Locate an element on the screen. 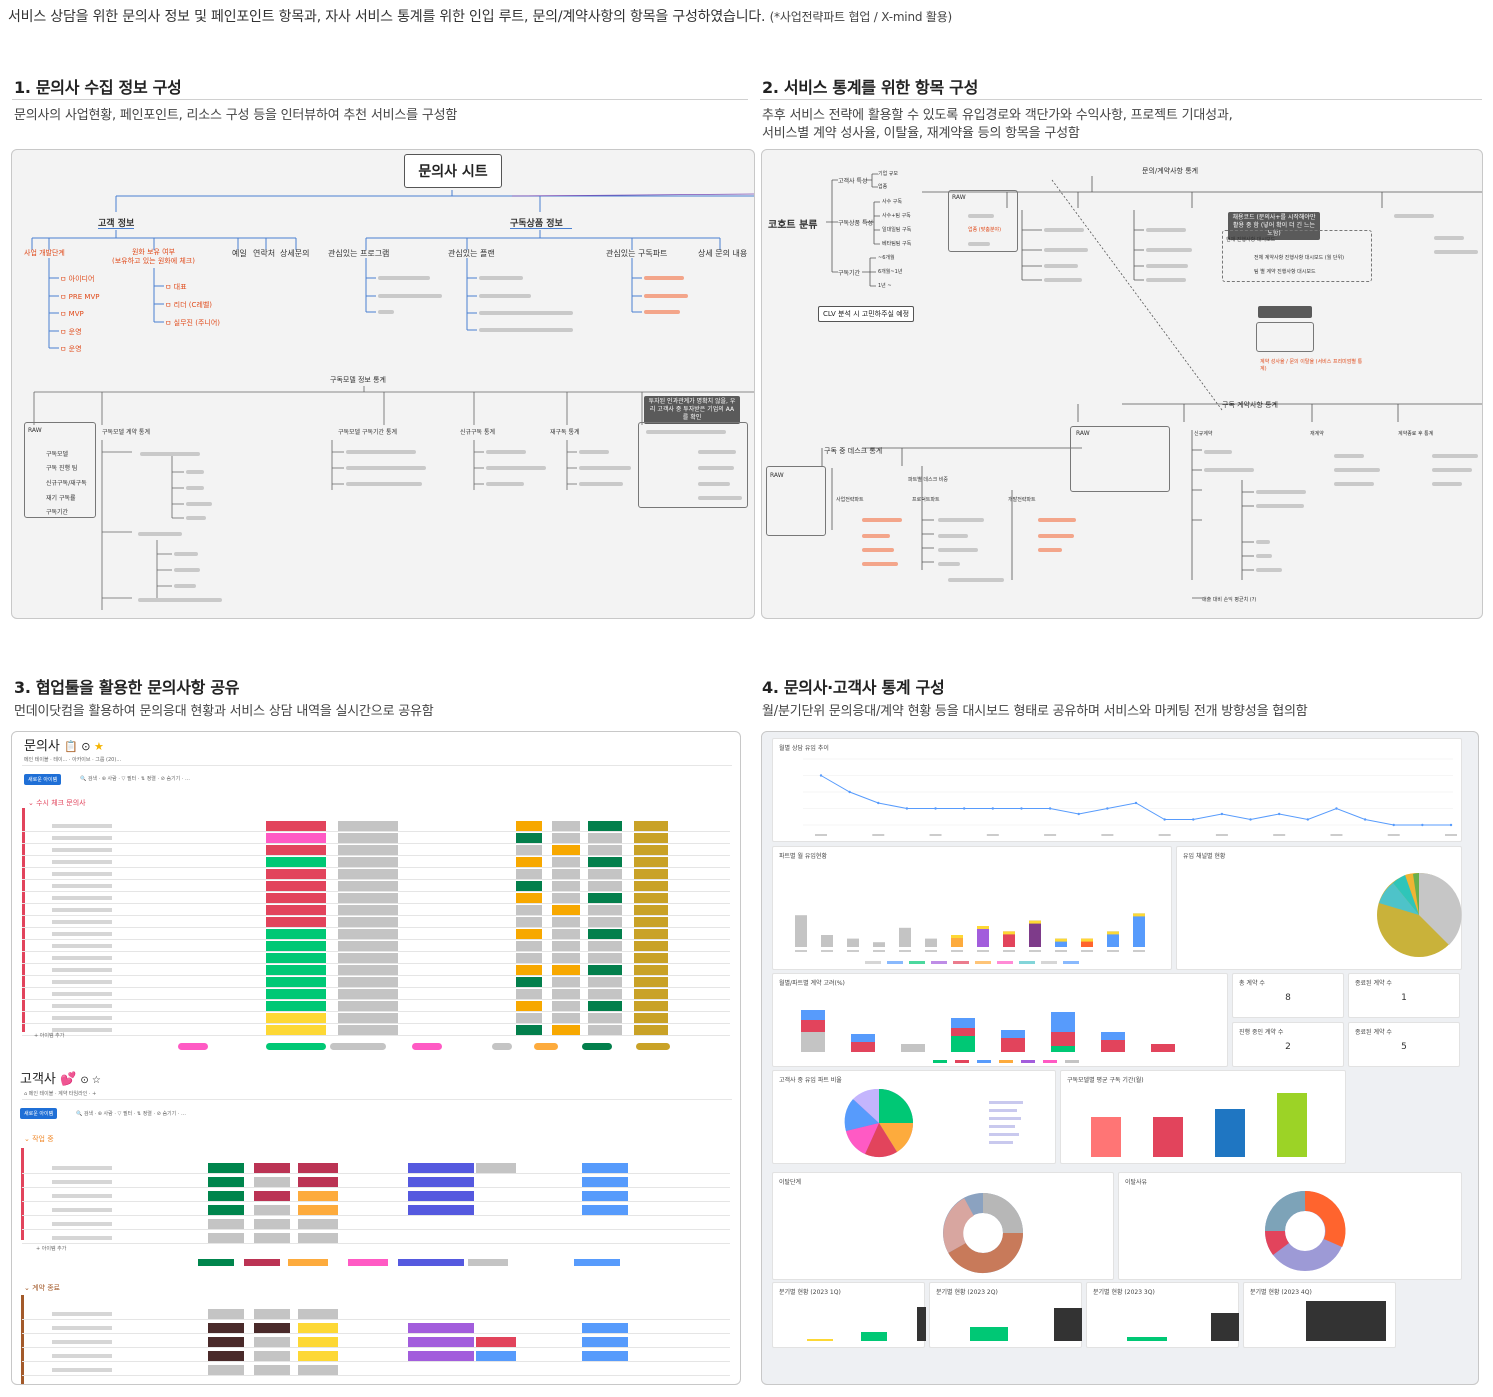 This screenshot has height=1397, width=1493. add-item-1: + 아이템 추가 is located at coordinates (49, 1036).